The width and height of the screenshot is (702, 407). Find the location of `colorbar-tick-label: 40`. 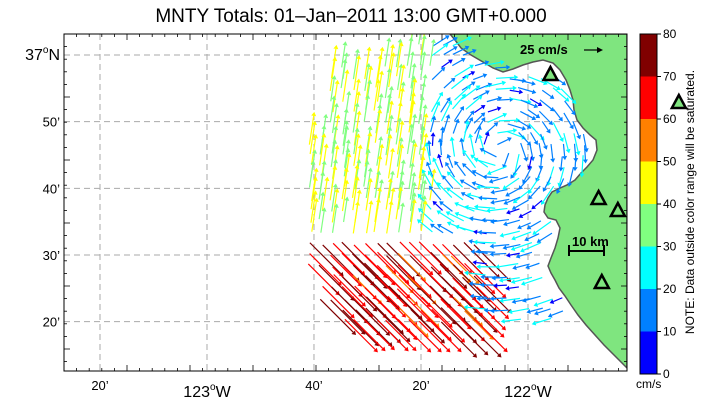

colorbar-tick-label: 40 is located at coordinates (670, 204).